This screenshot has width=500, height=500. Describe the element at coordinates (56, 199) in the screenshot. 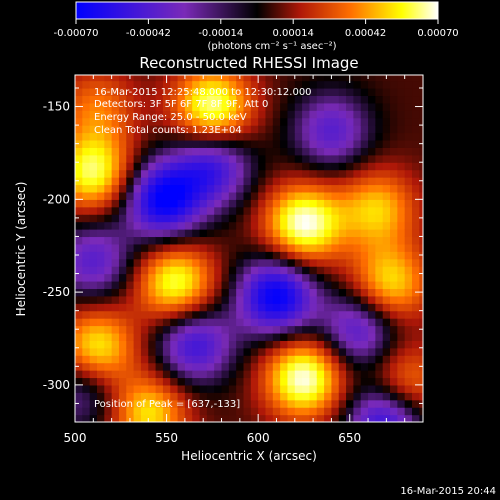

I see `y-tick-label: -200` at that location.